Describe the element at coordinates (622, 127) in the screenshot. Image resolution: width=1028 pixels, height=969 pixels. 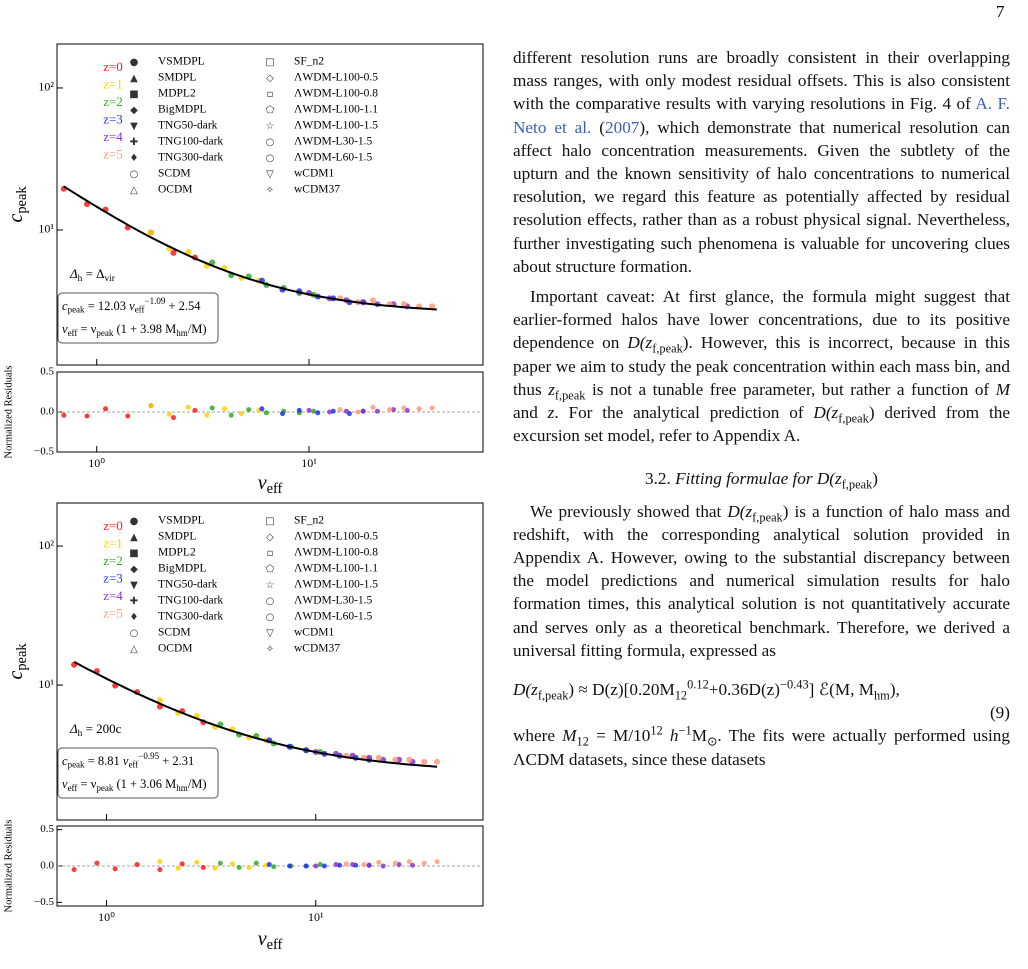
I see `citation: 2007` at that location.